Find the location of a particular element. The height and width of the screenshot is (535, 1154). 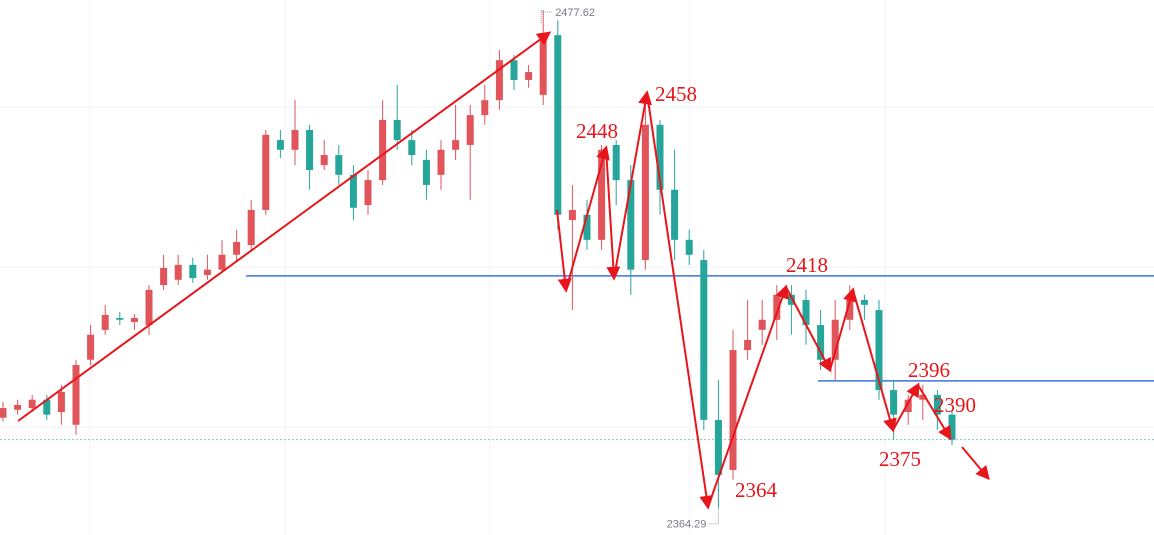

annotation: 2418 is located at coordinates (807, 265).